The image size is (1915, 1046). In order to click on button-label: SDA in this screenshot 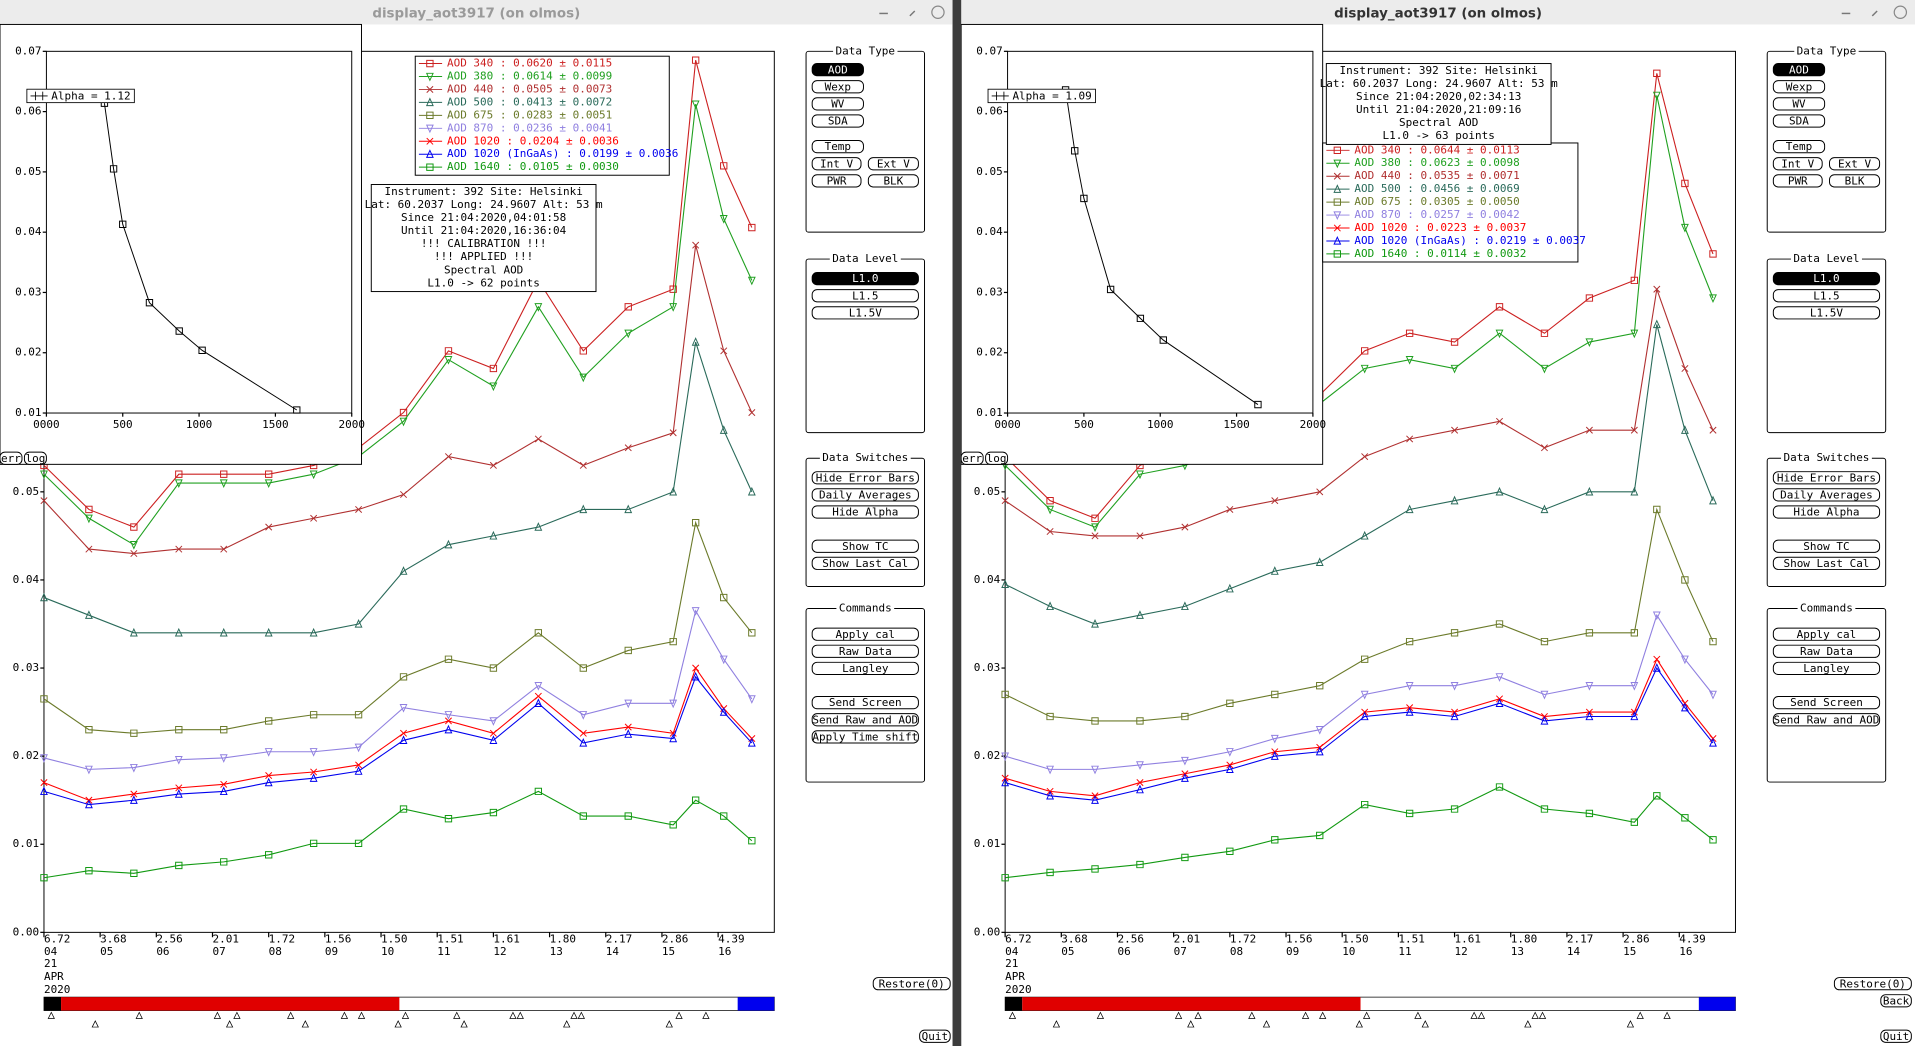, I will do `click(838, 121)`.